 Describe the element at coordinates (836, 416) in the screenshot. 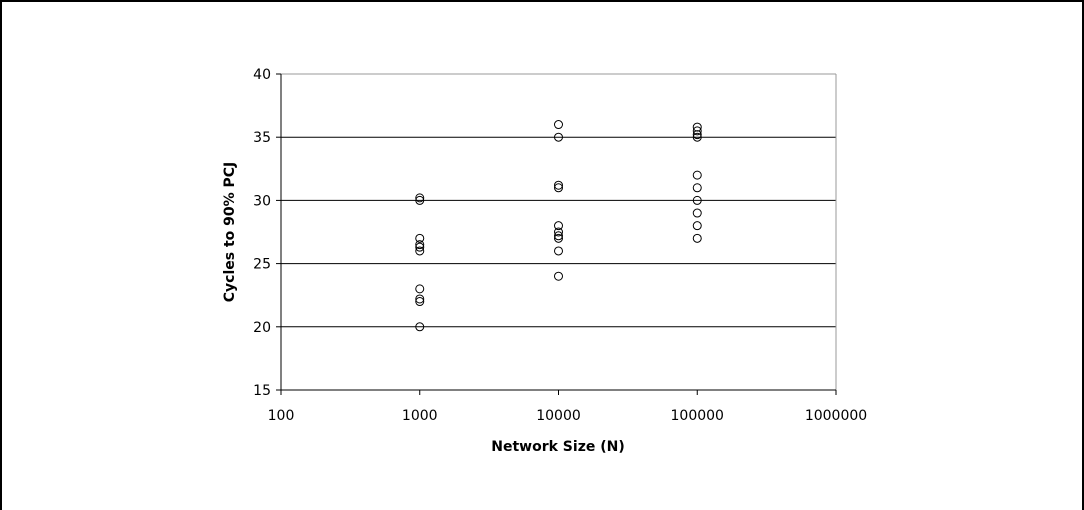

I see `x-tick-label: 1000000` at that location.